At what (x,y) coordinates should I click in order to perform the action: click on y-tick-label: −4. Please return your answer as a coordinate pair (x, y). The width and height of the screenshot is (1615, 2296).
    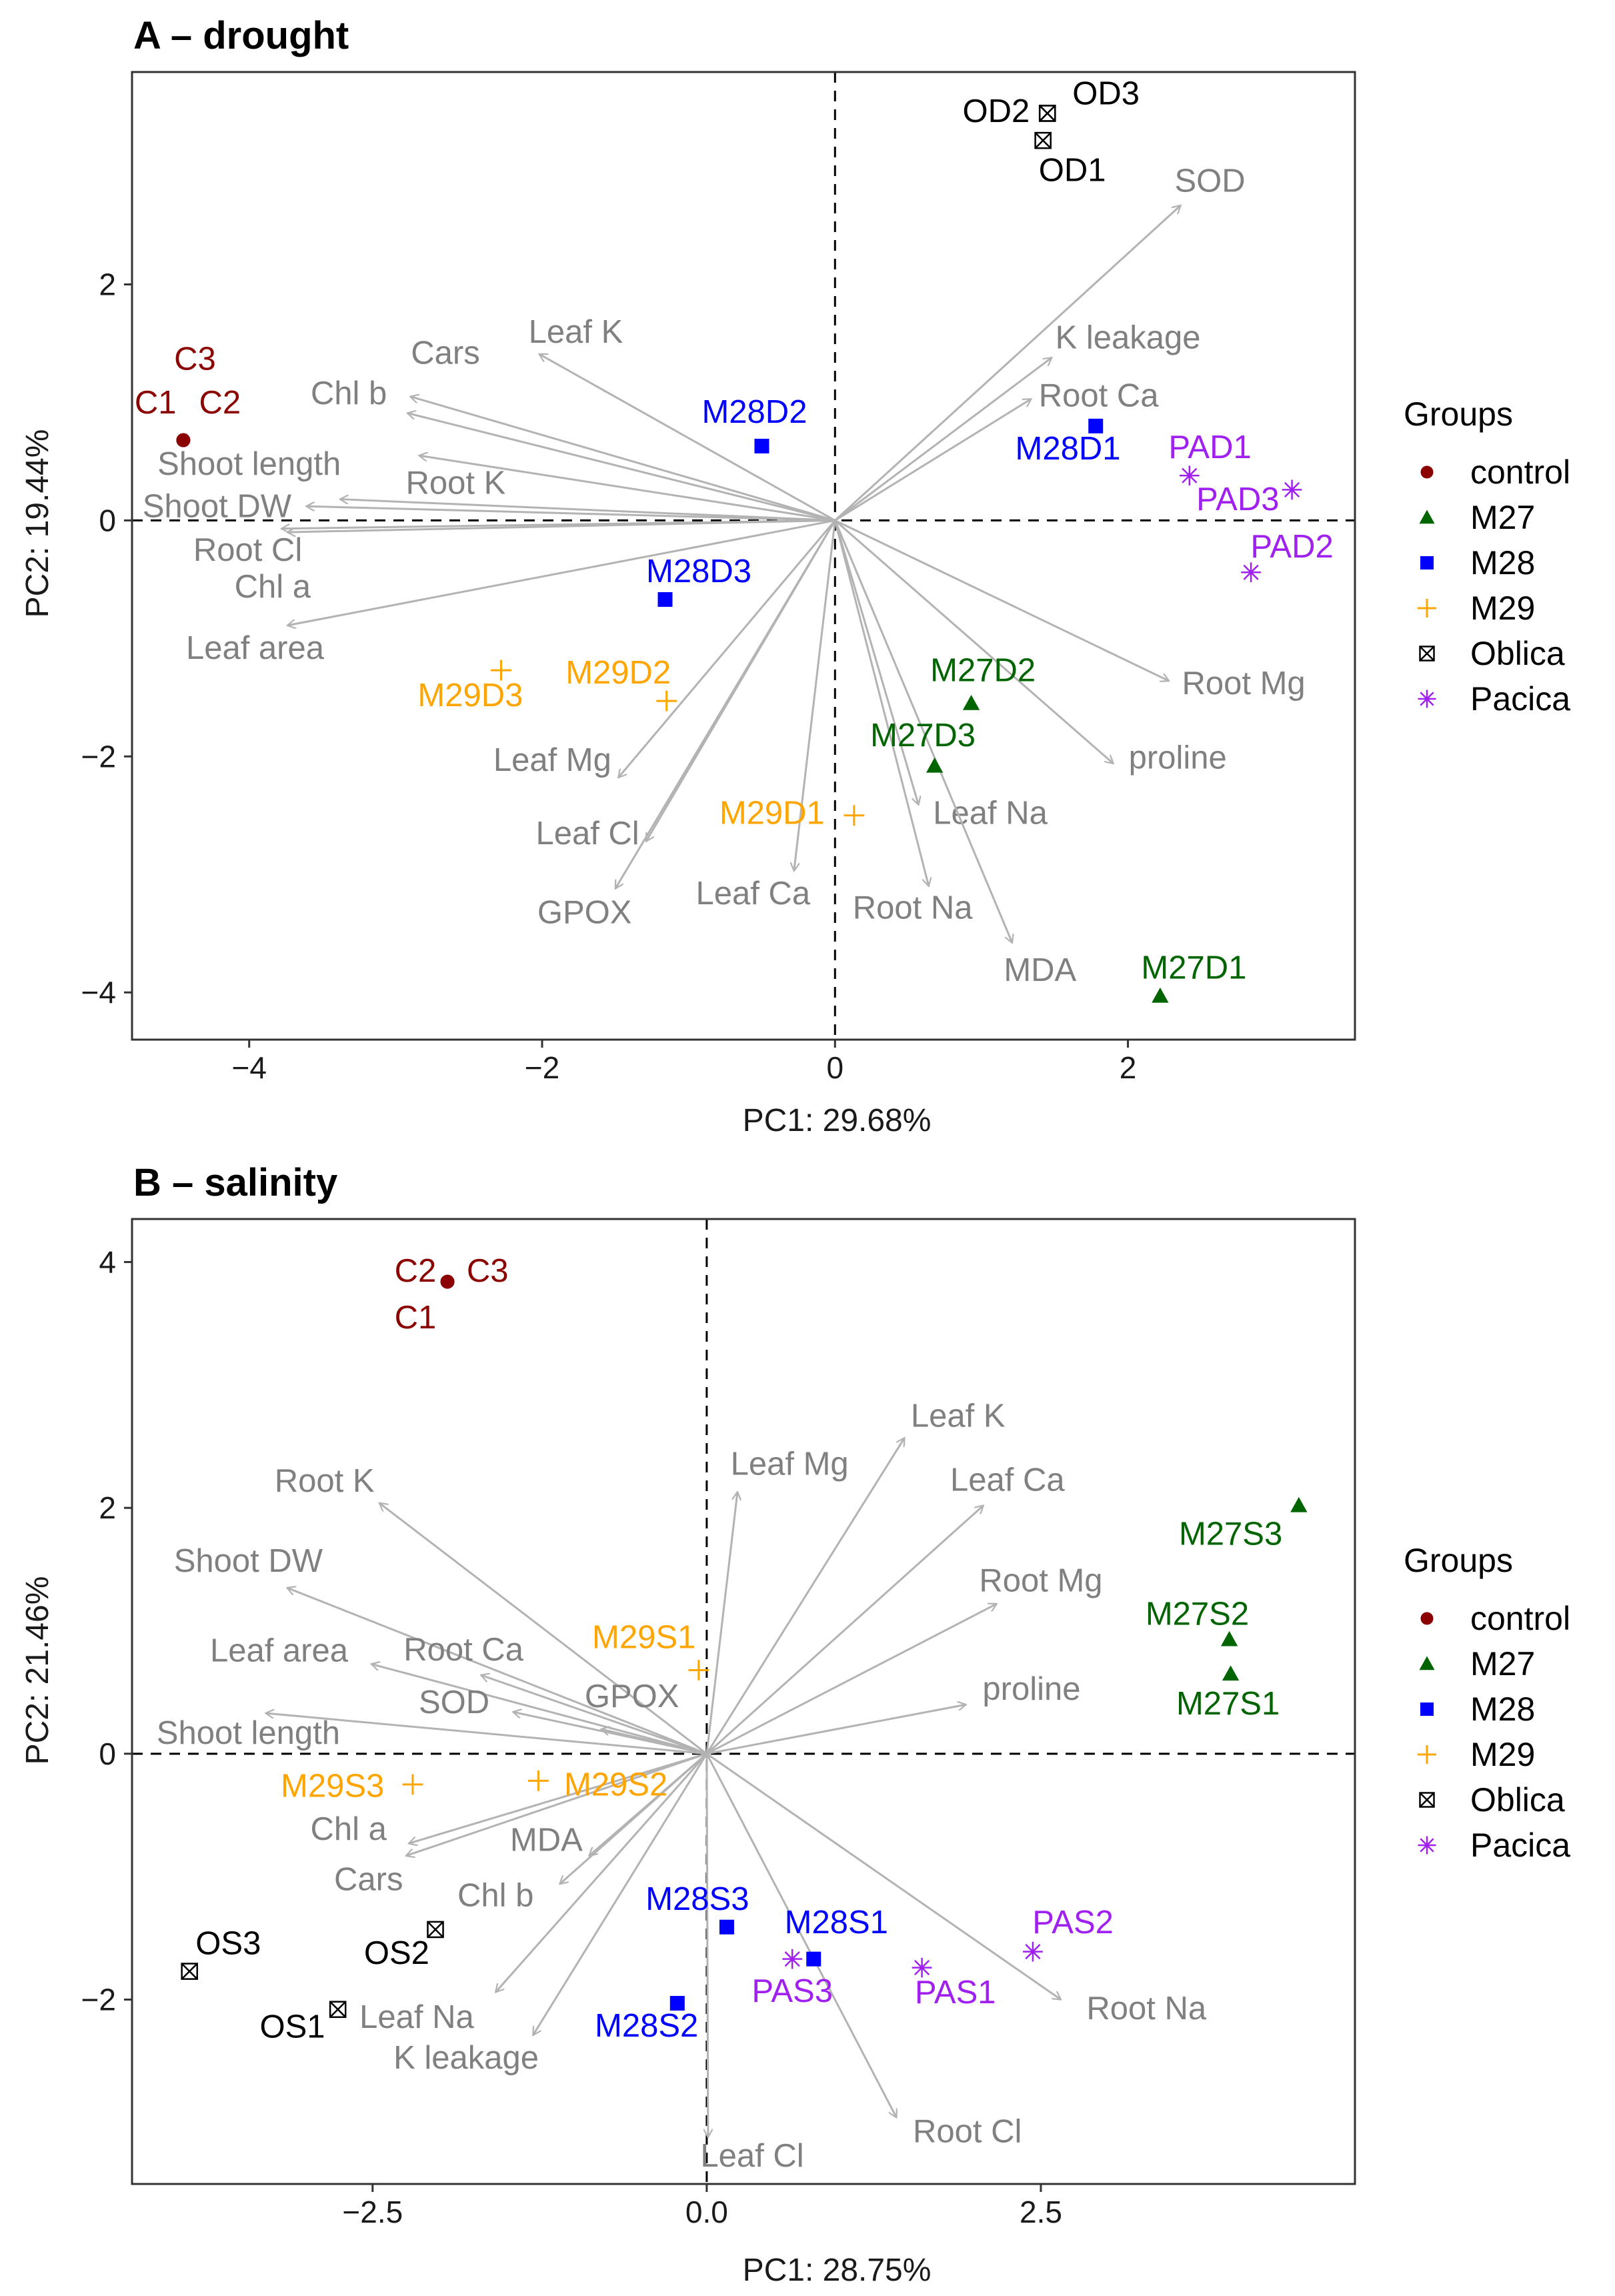
    Looking at the image, I should click on (98, 992).